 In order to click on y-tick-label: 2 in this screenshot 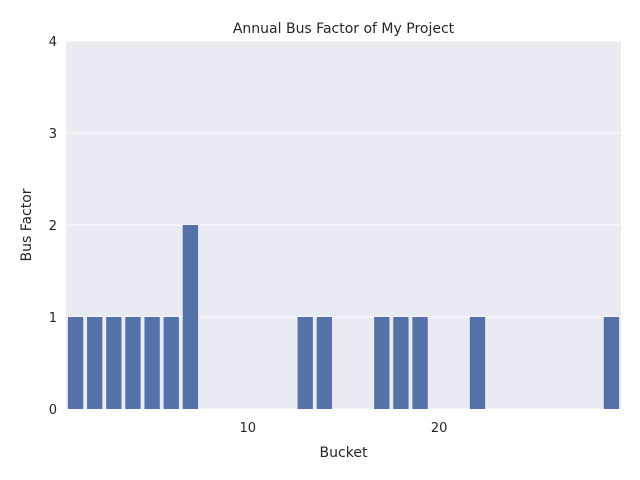, I will do `click(53, 226)`.